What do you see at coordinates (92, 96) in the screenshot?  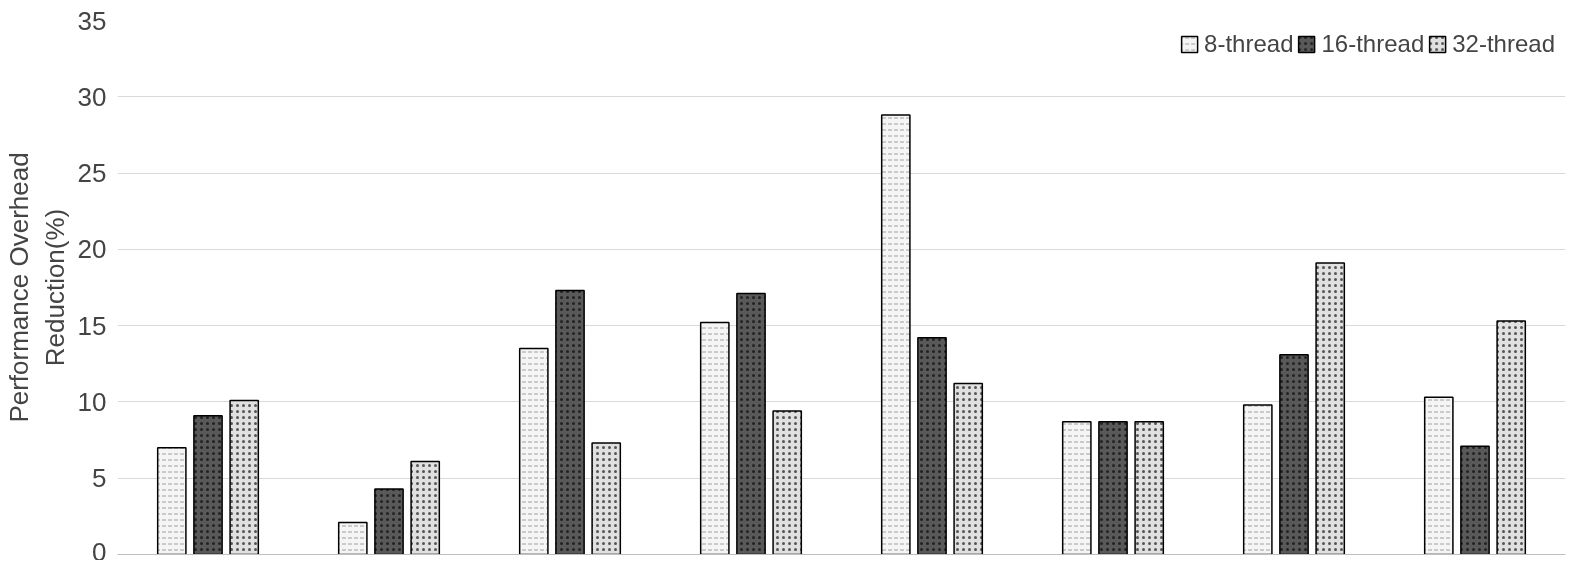 I see `y-tick-label: 30` at bounding box center [92, 96].